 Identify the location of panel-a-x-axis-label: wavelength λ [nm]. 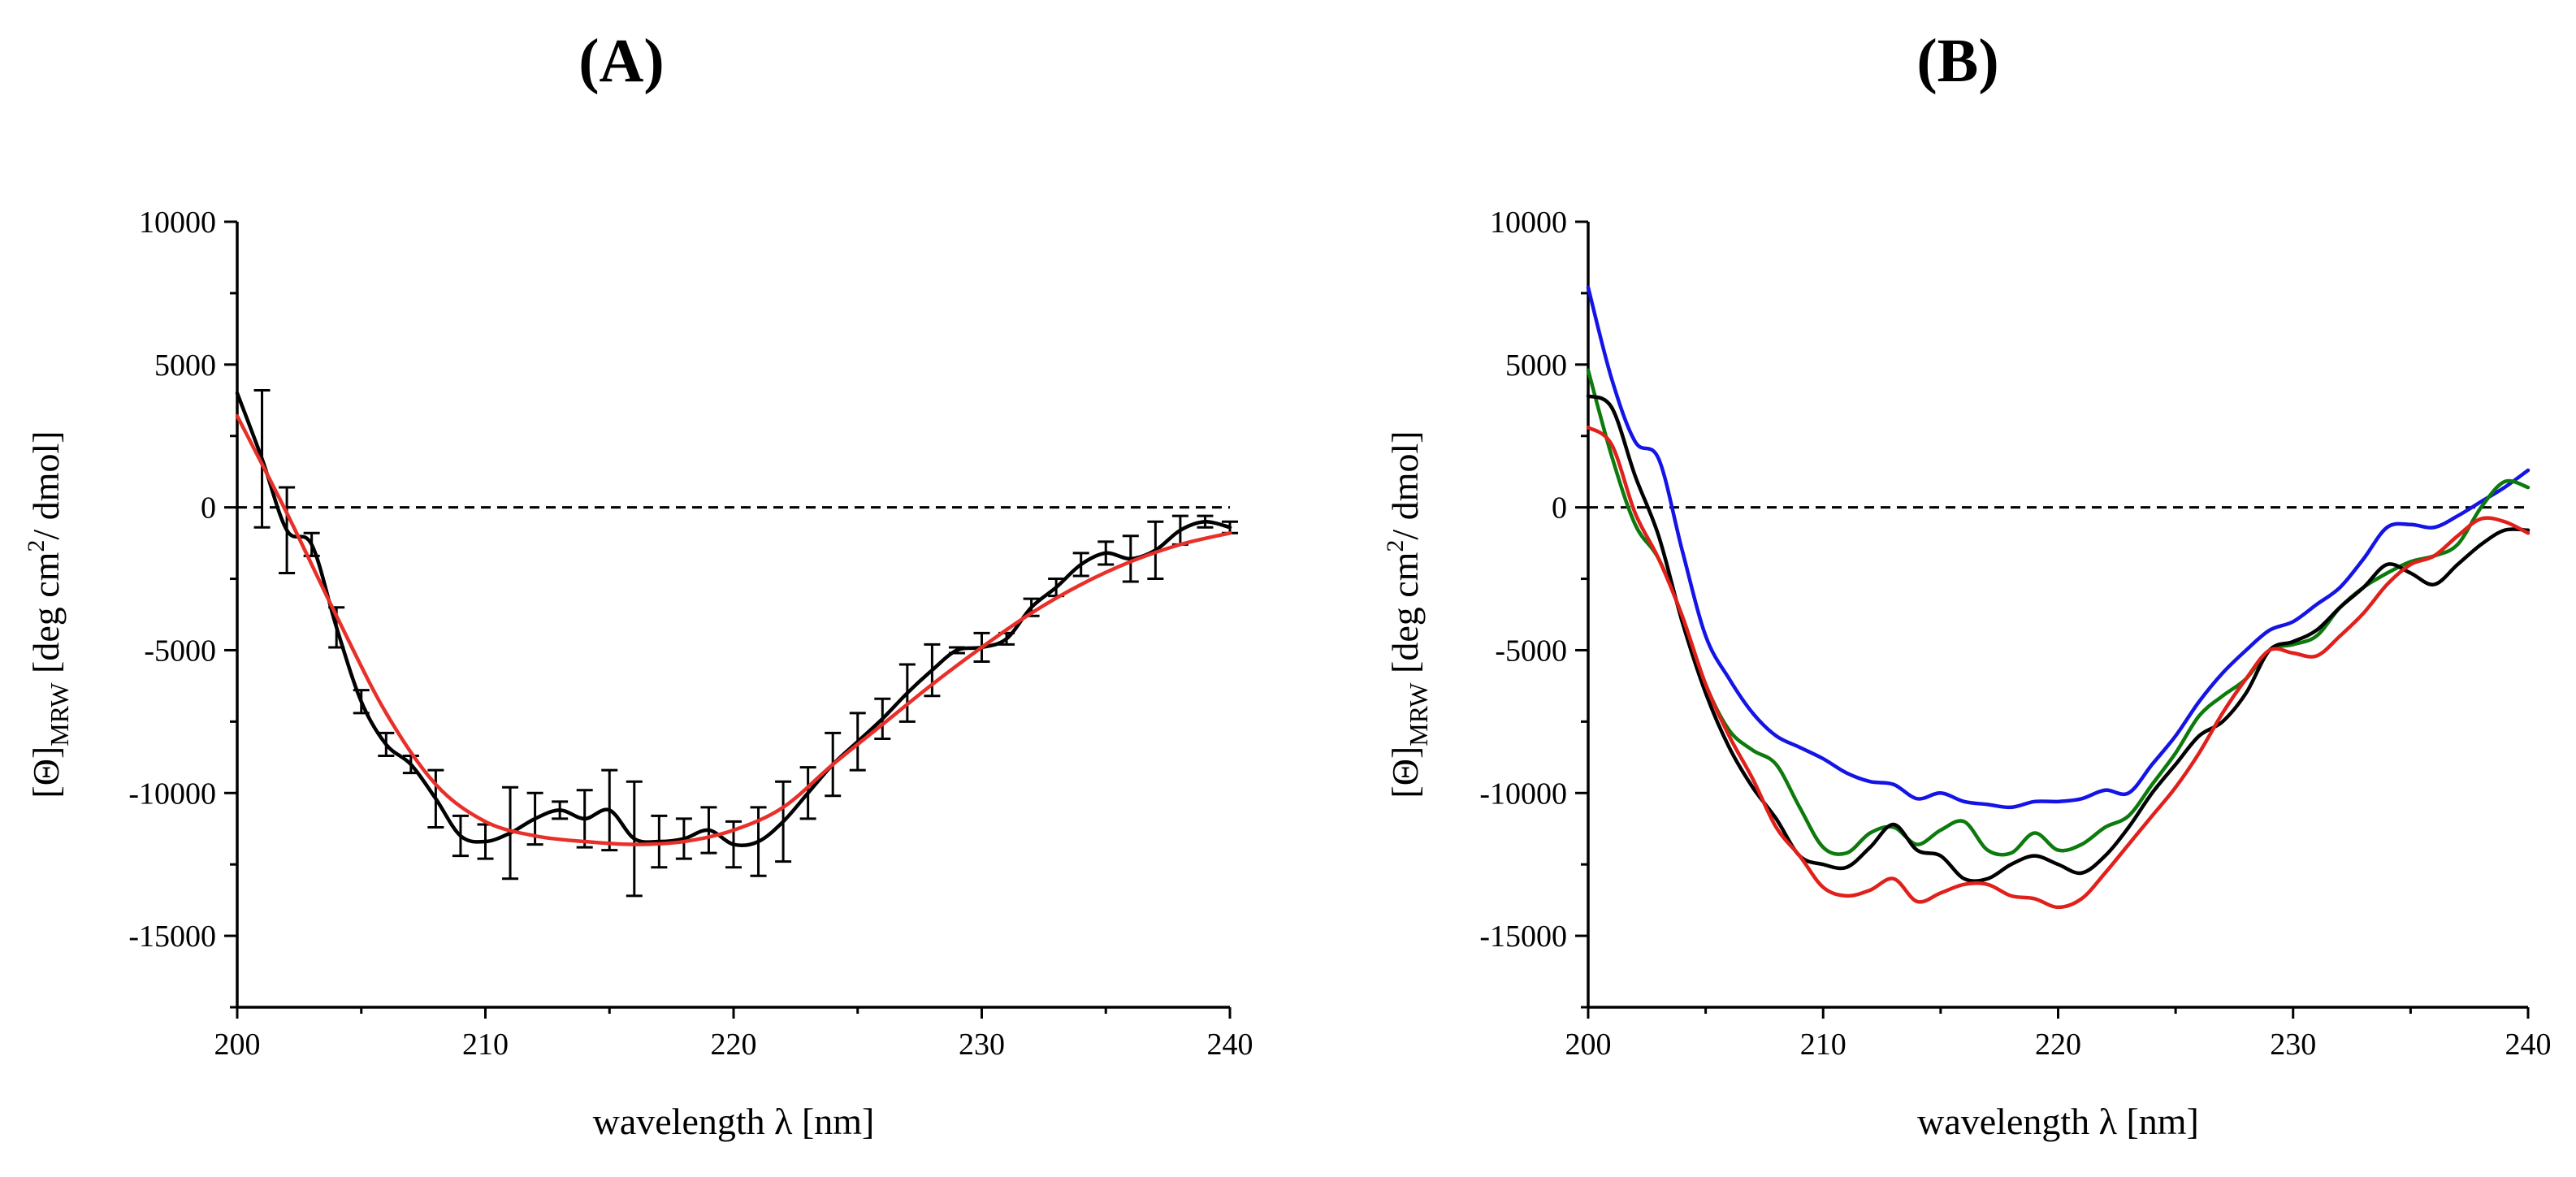
(734, 1121).